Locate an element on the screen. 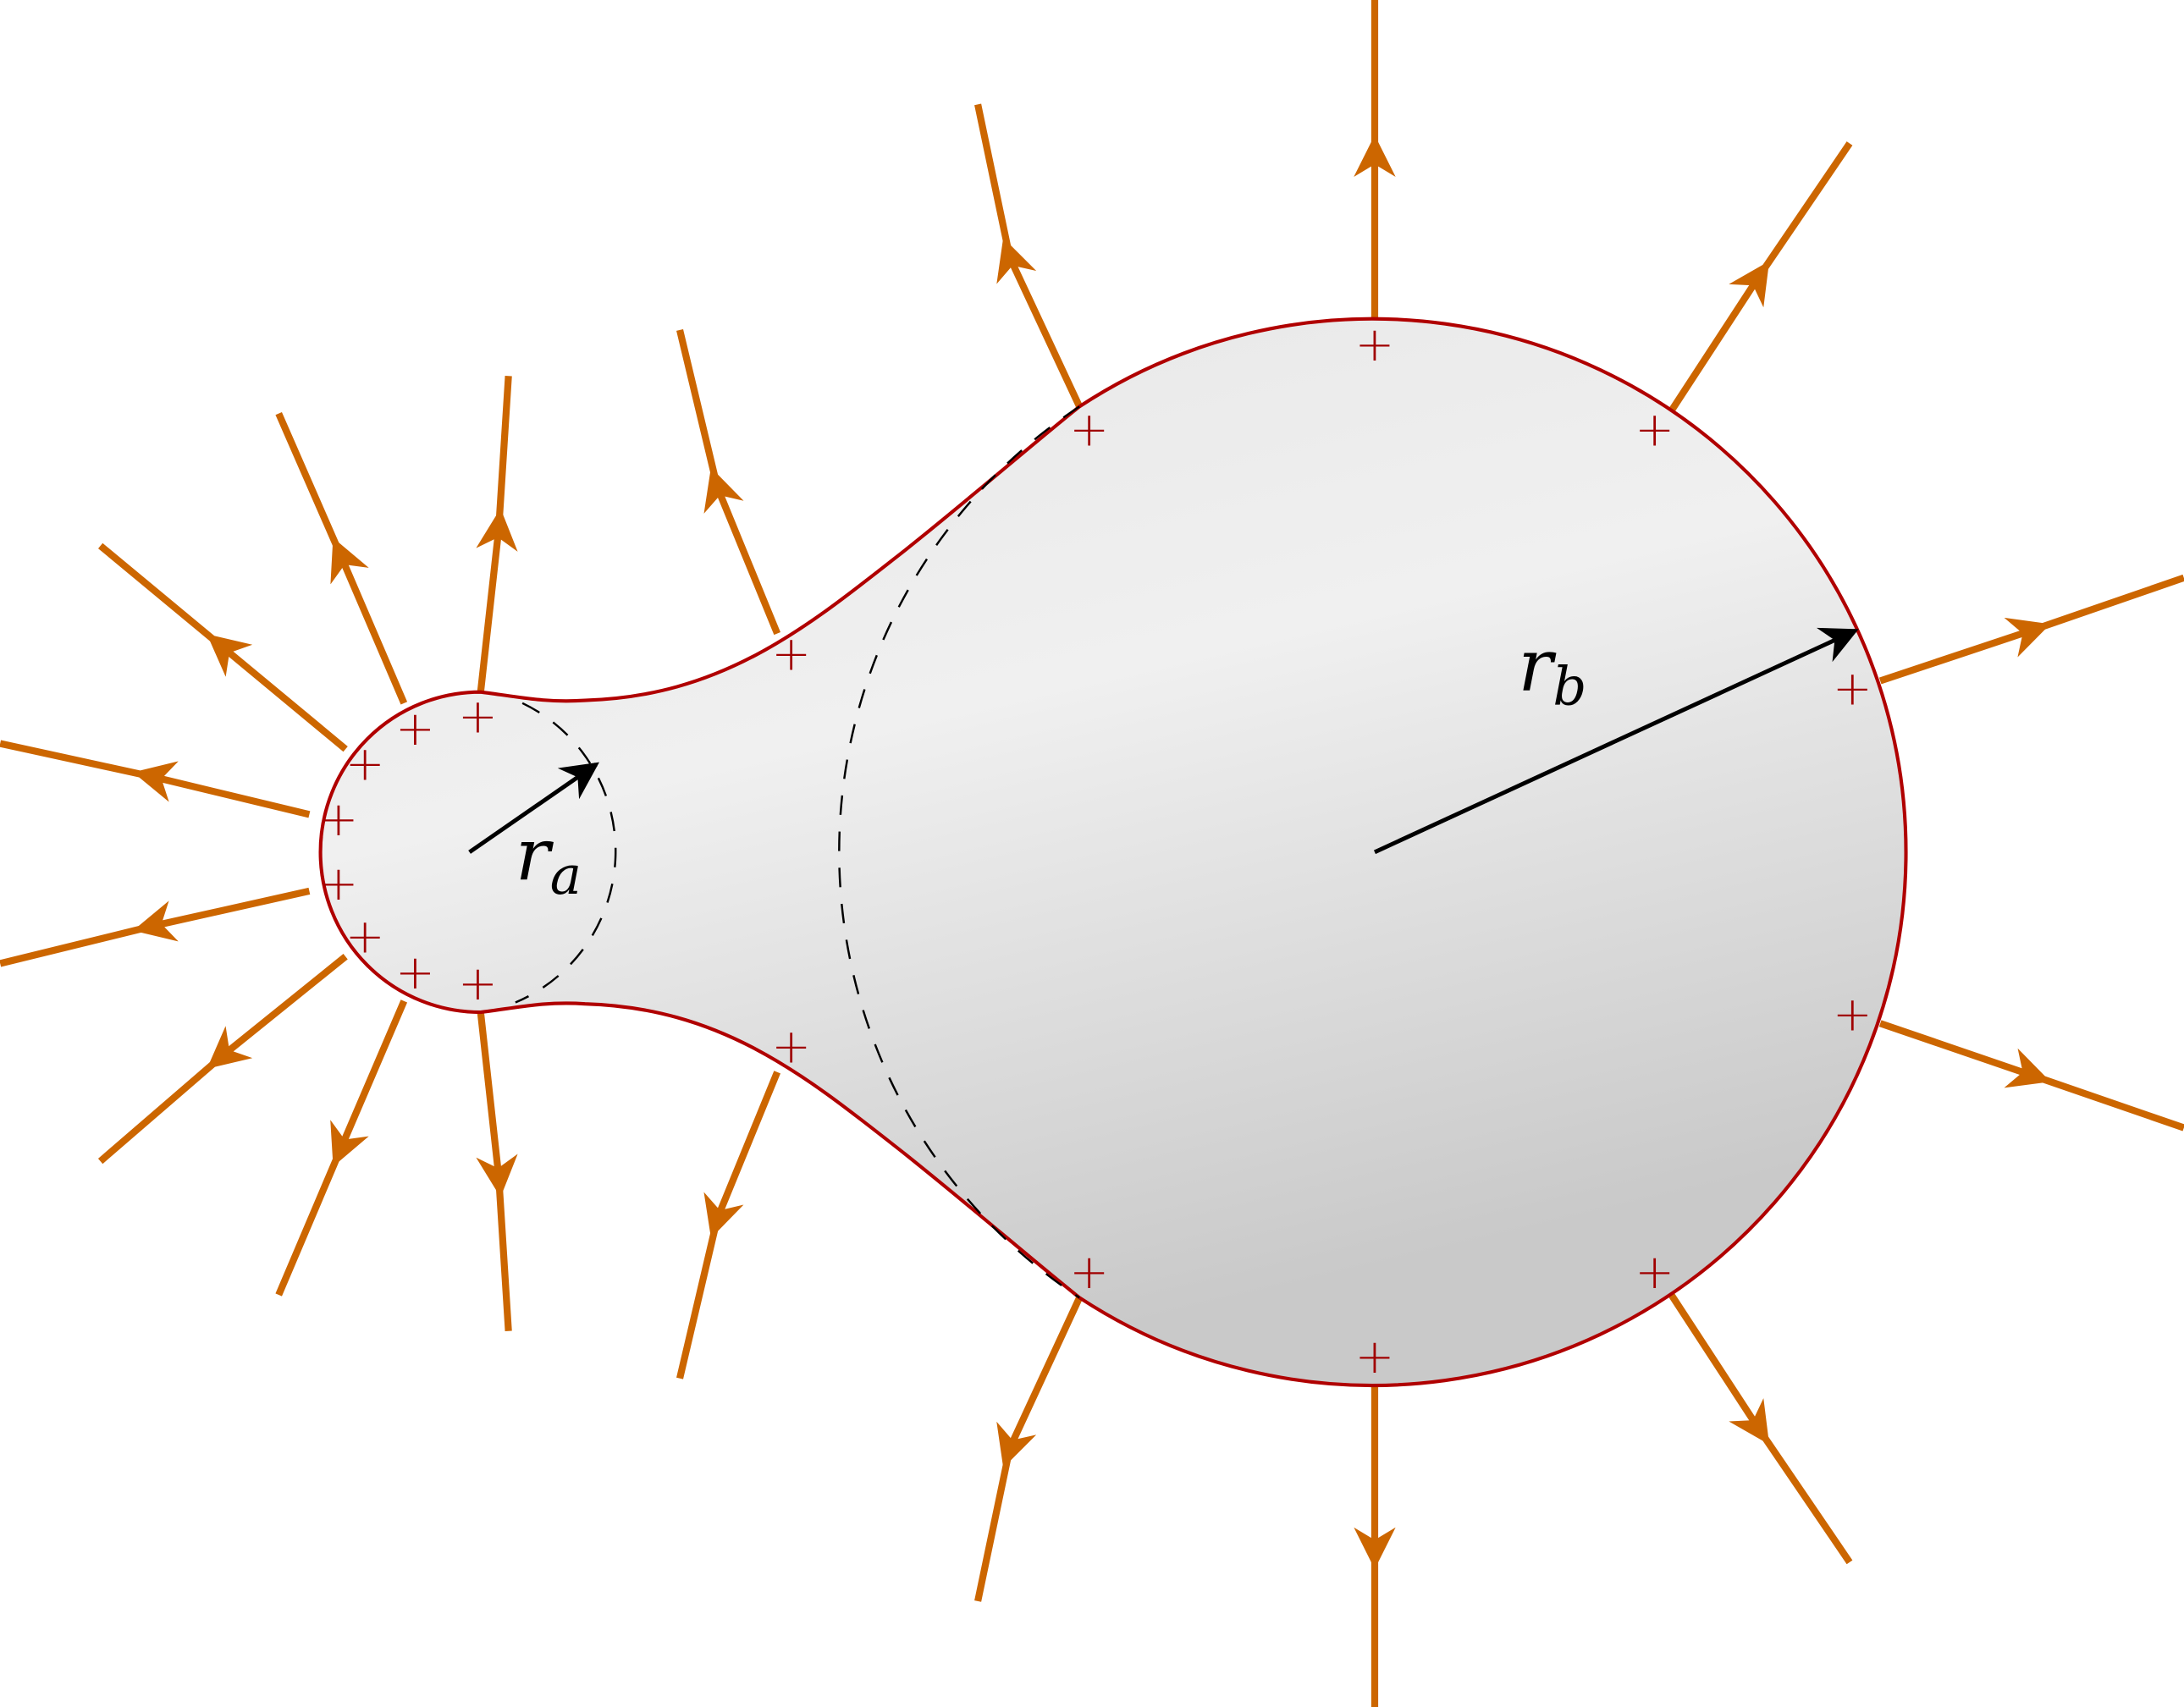  large-sphere-dashed-outline is located at coordinates (959, 852).